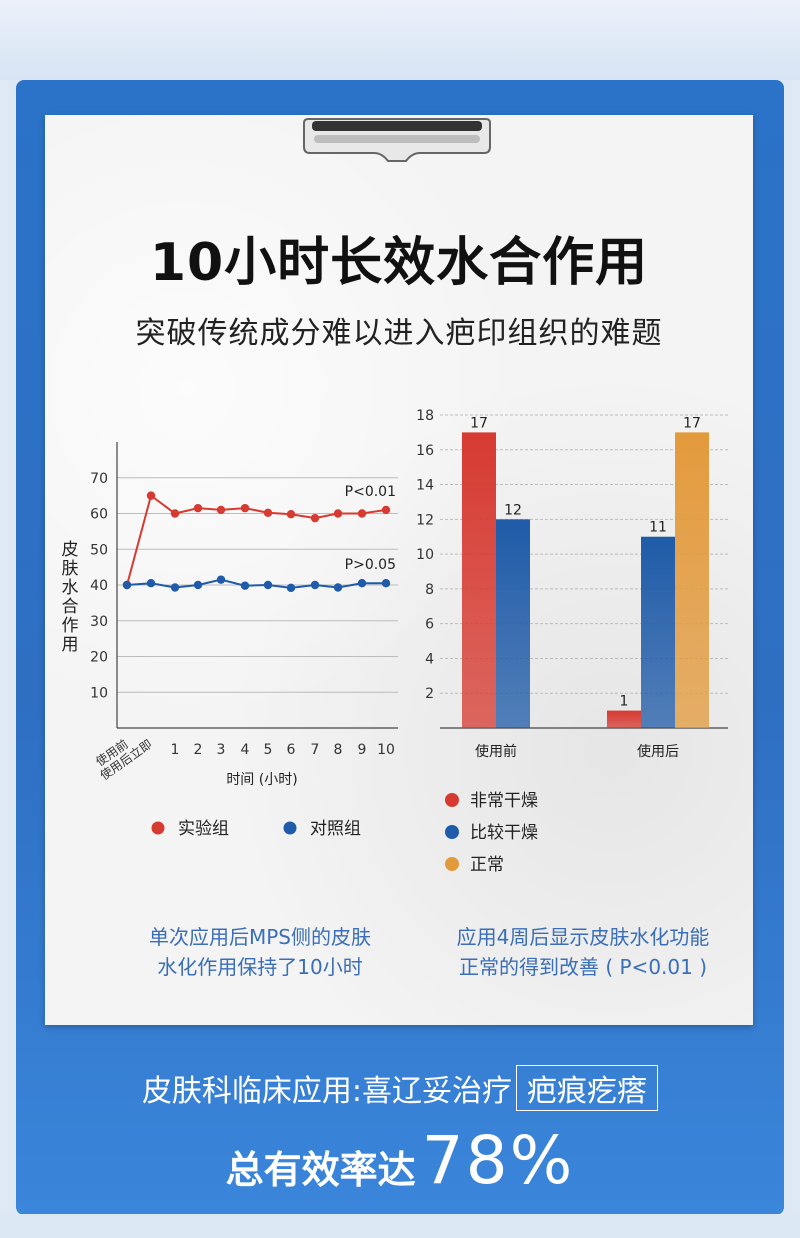 The image size is (800, 1238). I want to click on y-axis-label-char: 肤, so click(70, 569).